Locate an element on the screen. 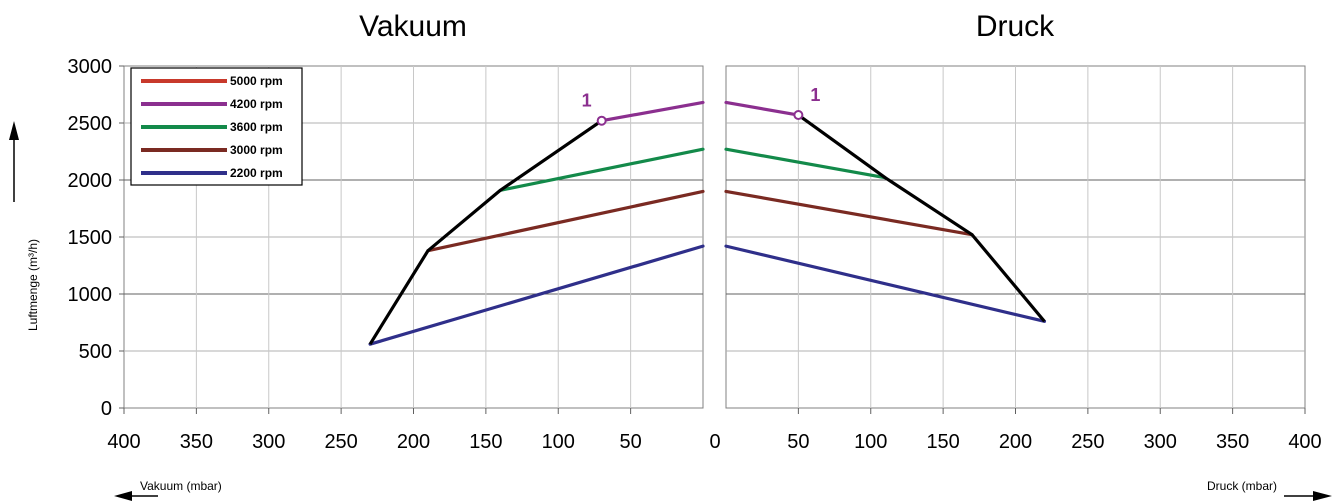 This screenshot has width=1340, height=504. annotation-label-druck: 1 is located at coordinates (815, 95).